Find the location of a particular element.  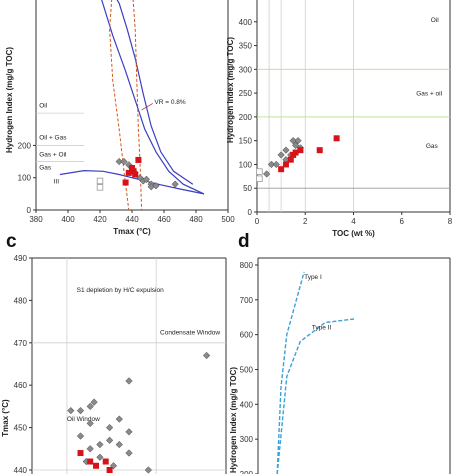

panel-d-ytick-label: 500 is located at coordinates (247, 369).